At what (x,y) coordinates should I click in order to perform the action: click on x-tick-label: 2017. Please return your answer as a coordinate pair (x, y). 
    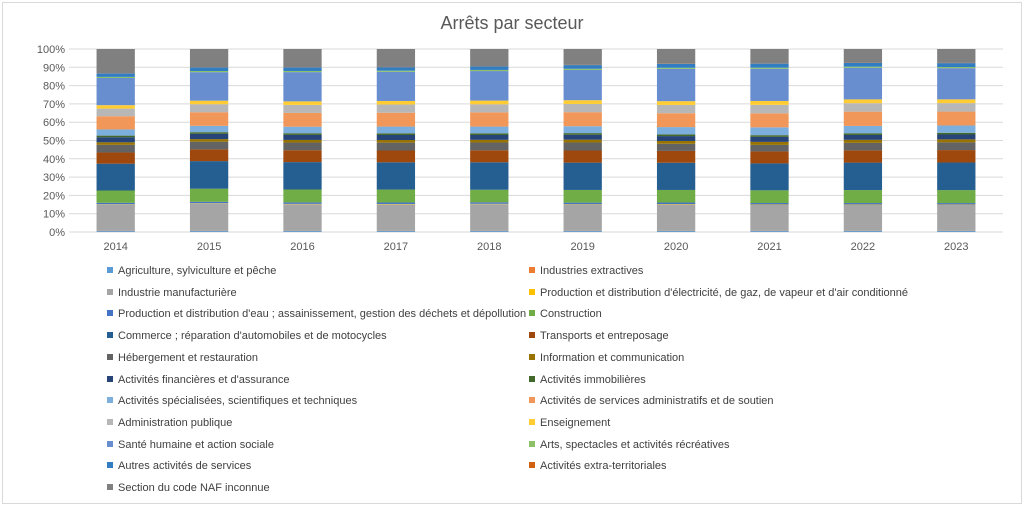
    Looking at the image, I should click on (396, 247).